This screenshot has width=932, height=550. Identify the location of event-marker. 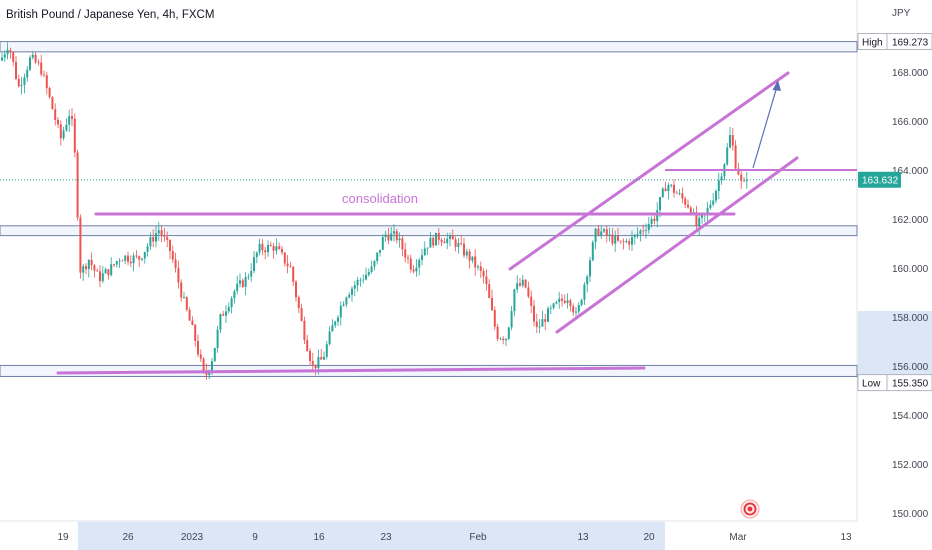
(750, 509).